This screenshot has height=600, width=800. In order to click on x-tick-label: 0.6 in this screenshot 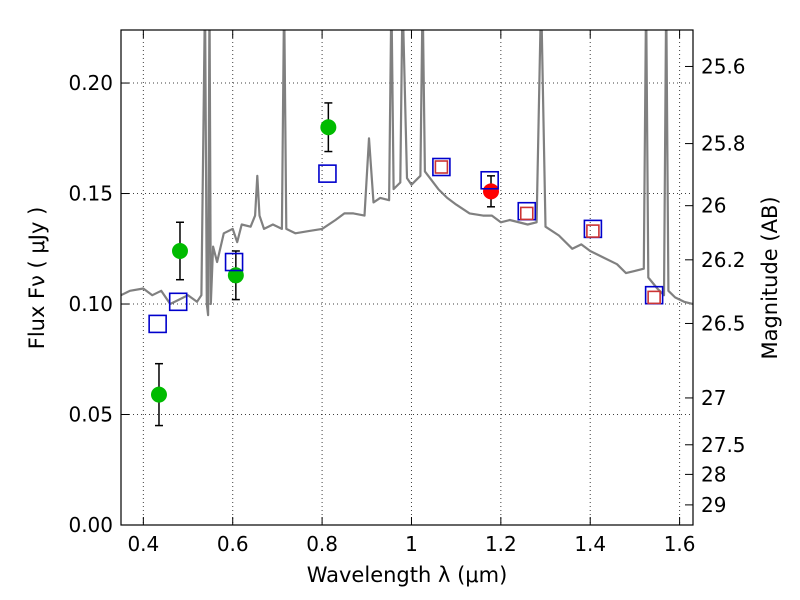, I will do `click(233, 544)`.